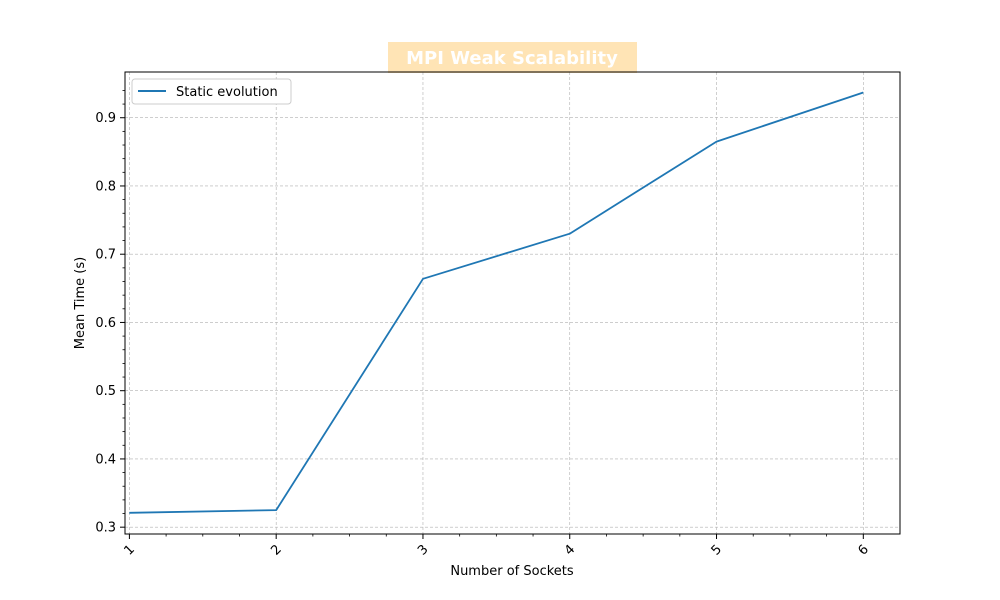 This screenshot has height=600, width=1000. Describe the element at coordinates (105, 391) in the screenshot. I see `y-tick-label: 0.5` at that location.